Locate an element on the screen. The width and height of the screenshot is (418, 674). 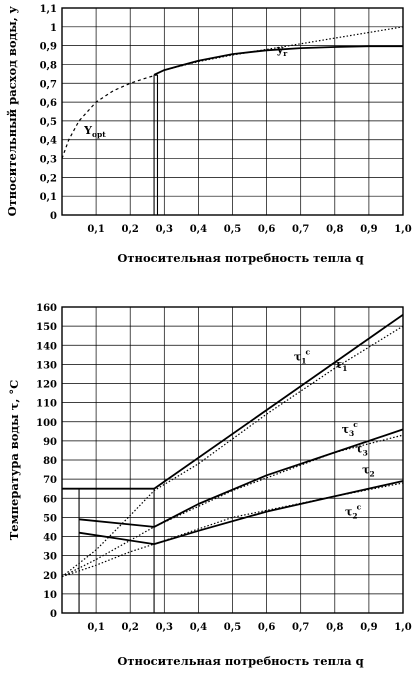
curve-label-τ3c: τ3c is located at coordinates (350, 429).